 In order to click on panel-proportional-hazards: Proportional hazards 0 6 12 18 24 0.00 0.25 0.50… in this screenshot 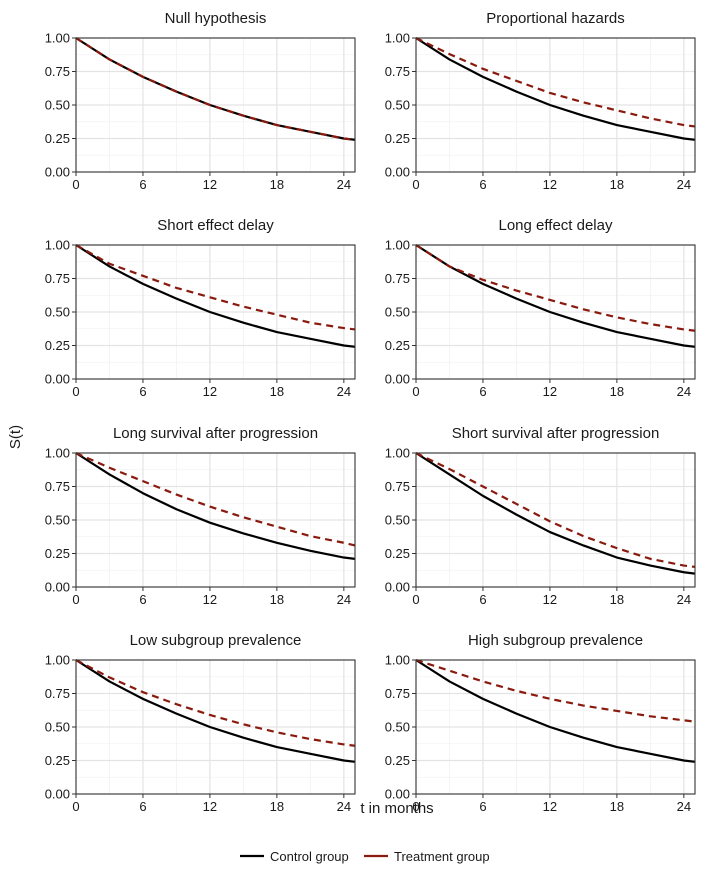, I will do `click(540, 101)`.